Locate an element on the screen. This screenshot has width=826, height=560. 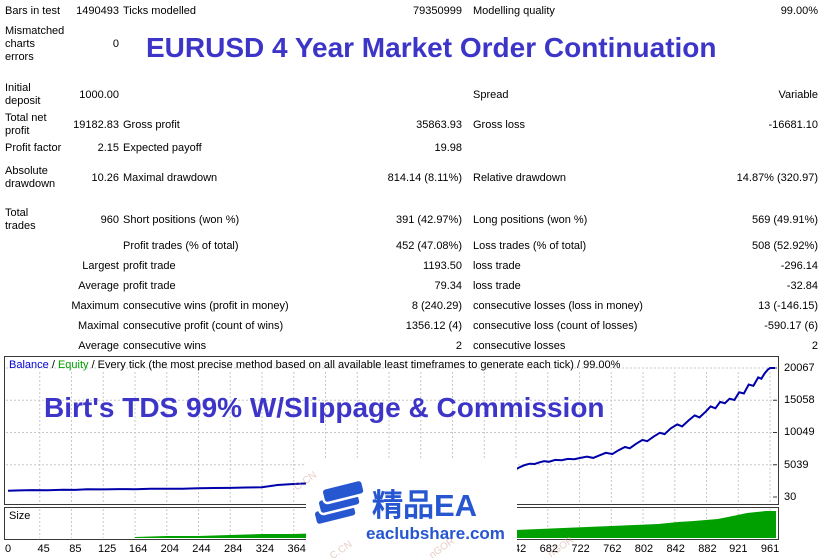
watermark-box: 精品EA eaclubshare.com is located at coordinates (411, 509).